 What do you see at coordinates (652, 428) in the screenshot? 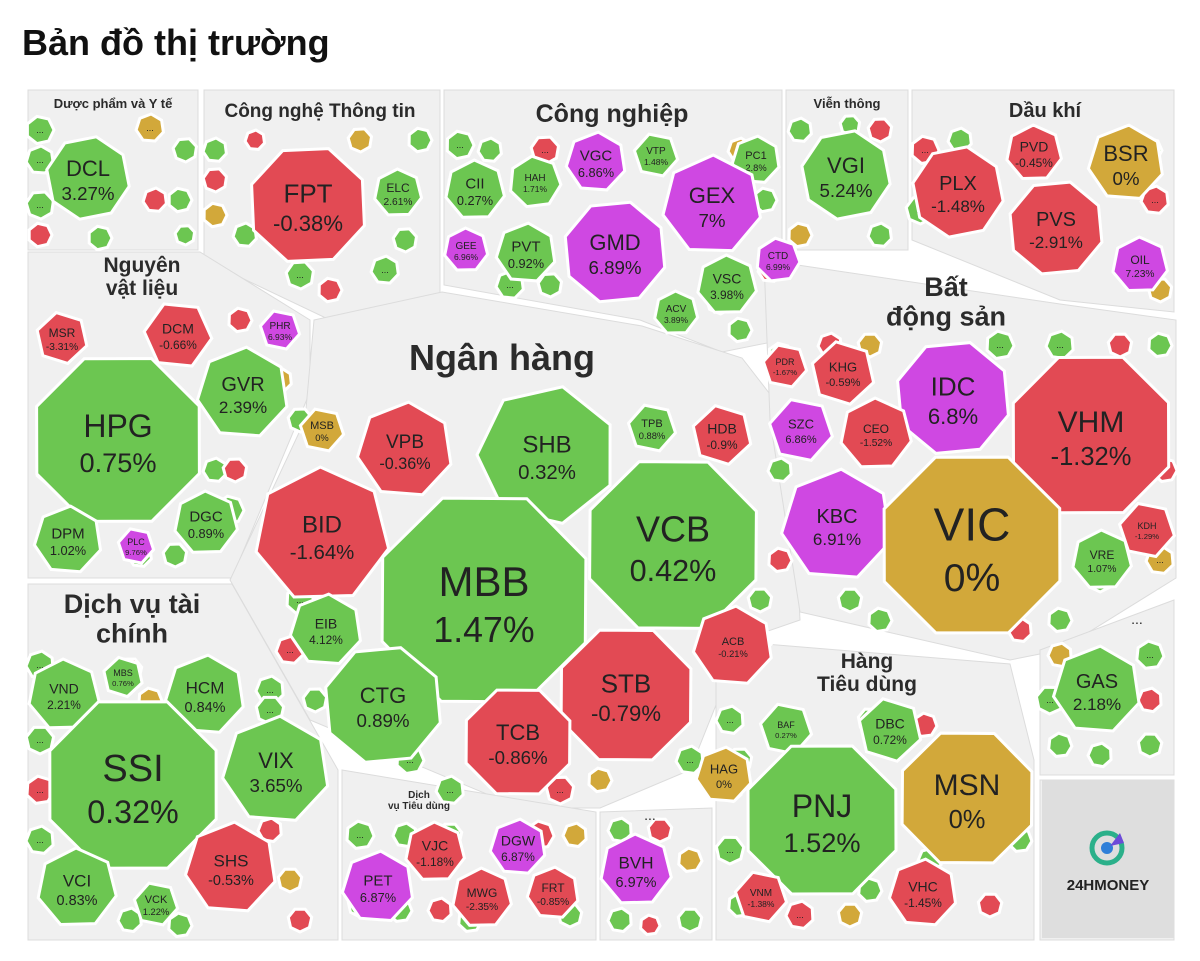
I see `tile-tpb` at bounding box center [652, 428].